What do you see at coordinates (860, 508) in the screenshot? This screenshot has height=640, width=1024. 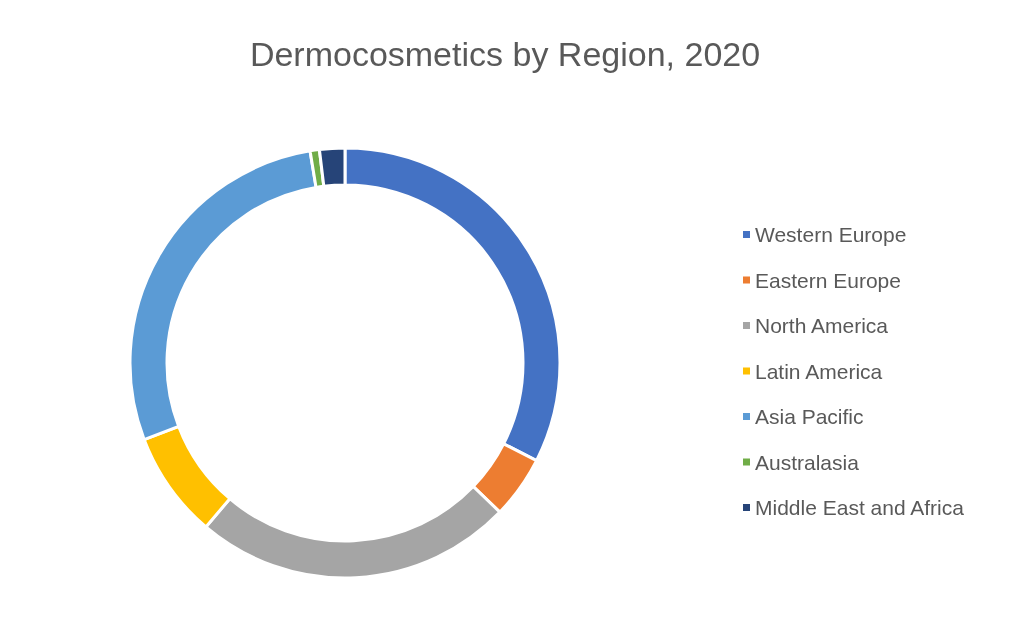 I see `legend-label: Middle East and Africa` at bounding box center [860, 508].